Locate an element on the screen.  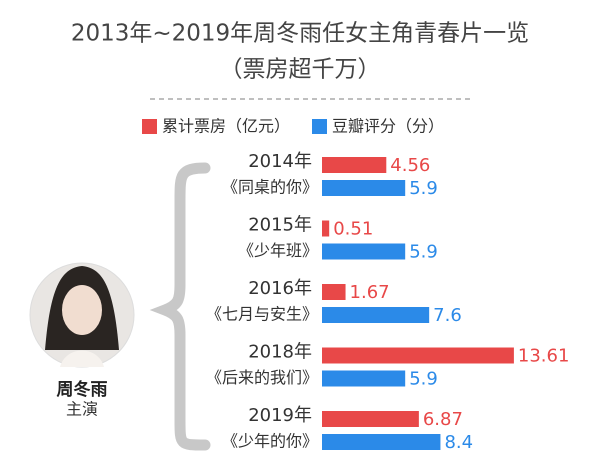
star-role: 主演 is located at coordinates (82, 409).